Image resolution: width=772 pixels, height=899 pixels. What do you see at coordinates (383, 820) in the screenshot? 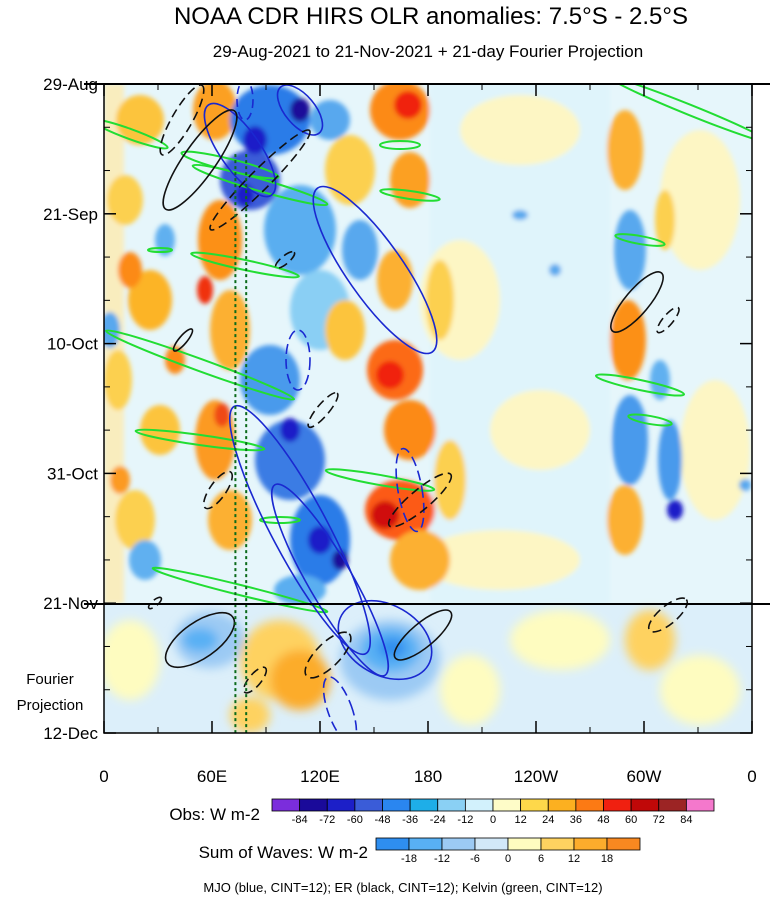
I see `colorbar-level-label: -48` at bounding box center [383, 820].